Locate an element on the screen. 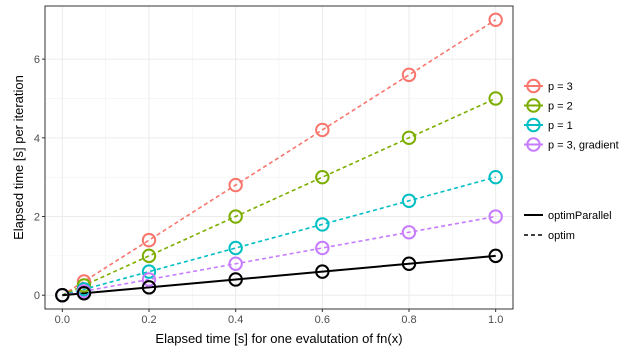 The image size is (627, 349). y-axis-title: Elapsed time [s] per iteration is located at coordinates (18, 157).